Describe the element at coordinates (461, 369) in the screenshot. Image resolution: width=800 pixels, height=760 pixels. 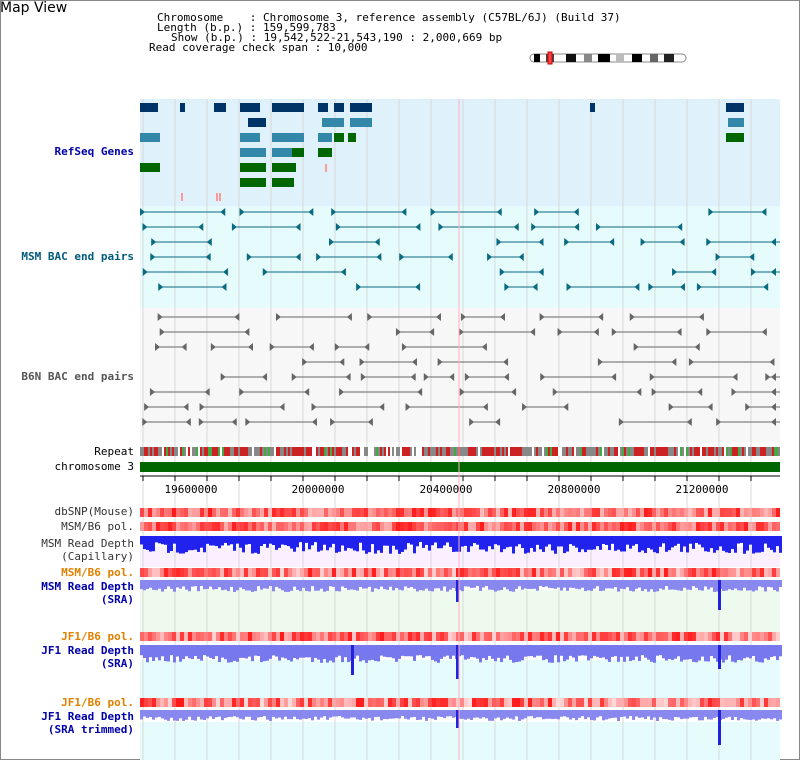
I see `b6n-bac-pairs` at that location.